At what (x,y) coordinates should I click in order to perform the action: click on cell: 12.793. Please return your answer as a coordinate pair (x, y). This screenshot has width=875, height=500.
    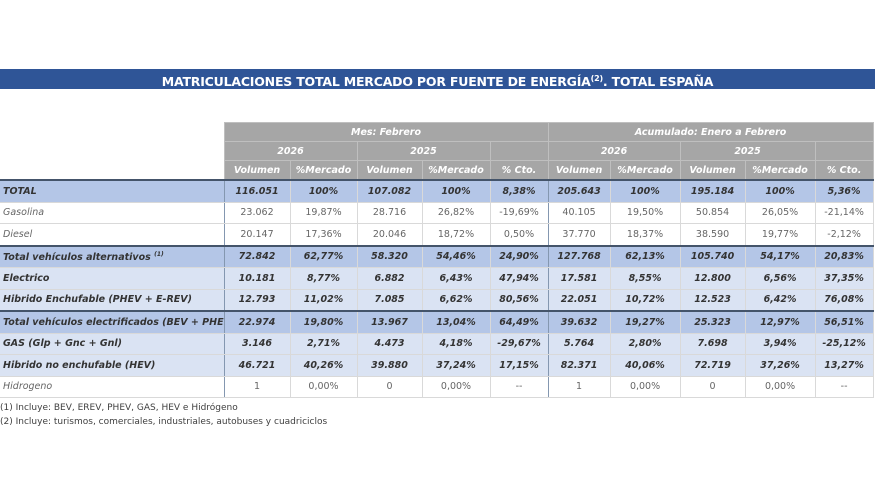
    Looking at the image, I should click on (257, 300).